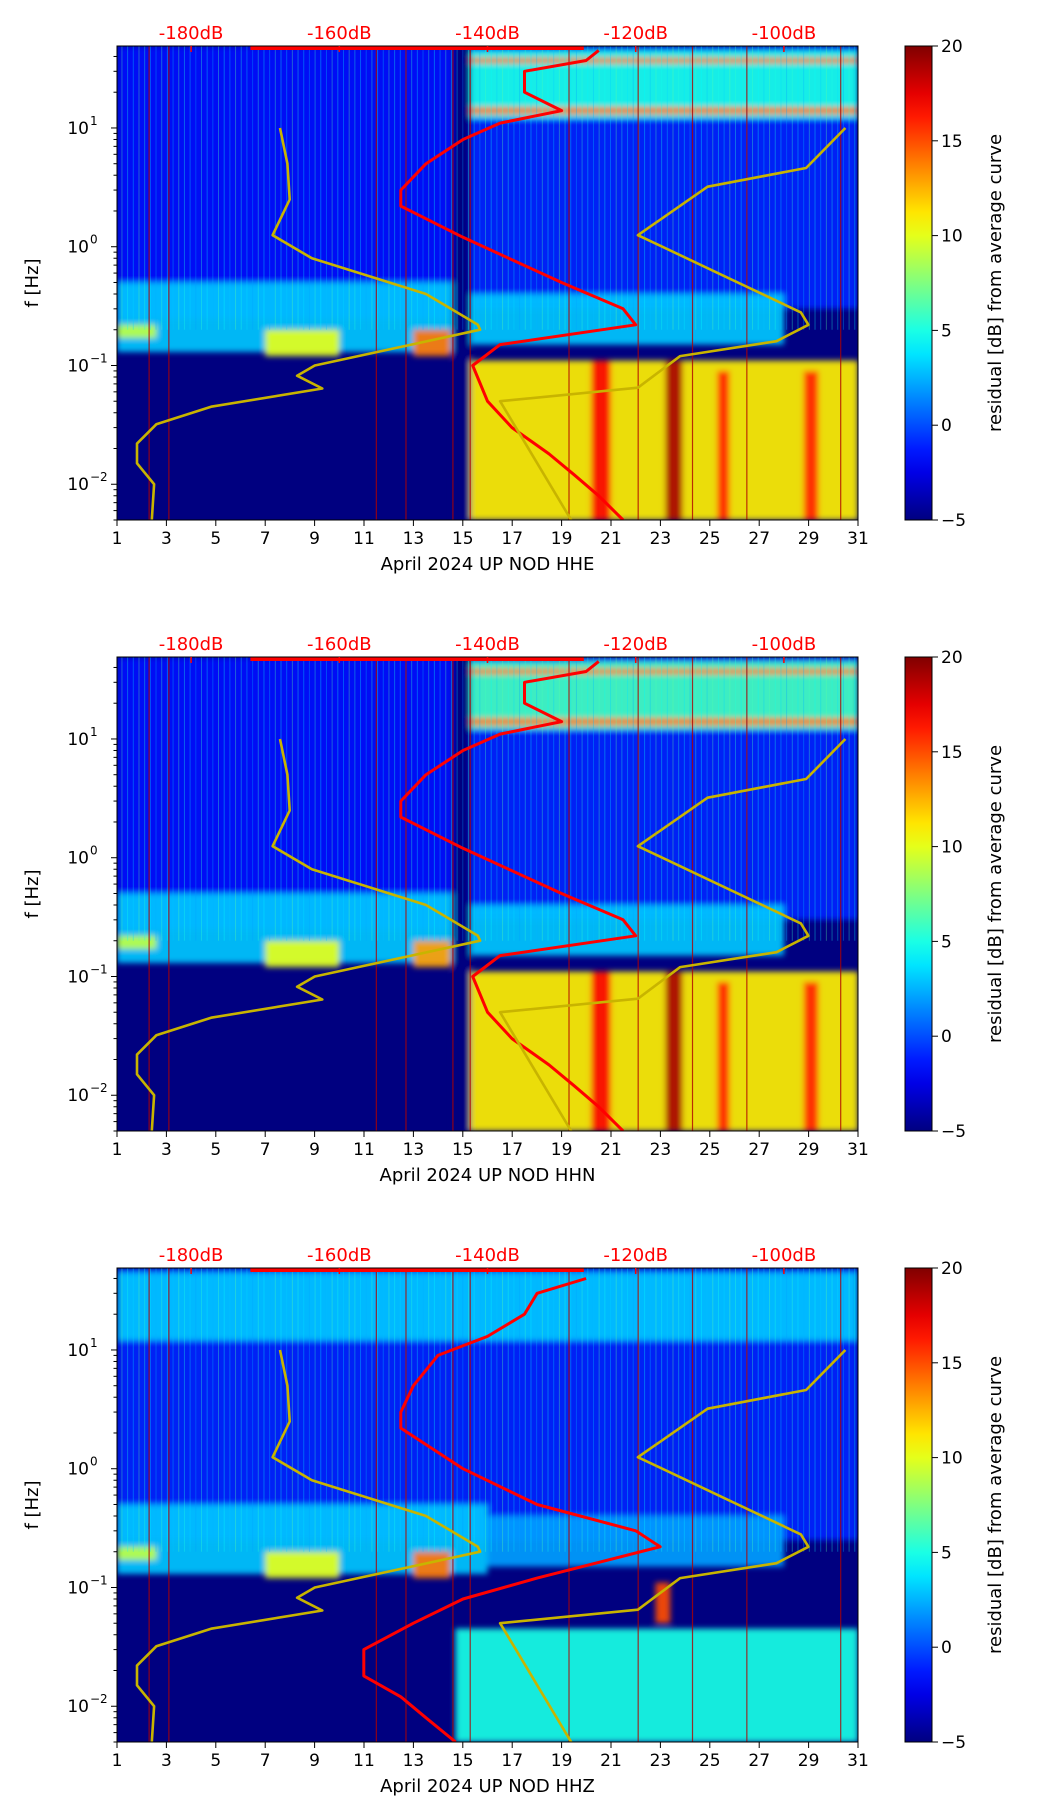 The image size is (1052, 1811). I want to click on x-tick-label: 1, so click(117, 539).